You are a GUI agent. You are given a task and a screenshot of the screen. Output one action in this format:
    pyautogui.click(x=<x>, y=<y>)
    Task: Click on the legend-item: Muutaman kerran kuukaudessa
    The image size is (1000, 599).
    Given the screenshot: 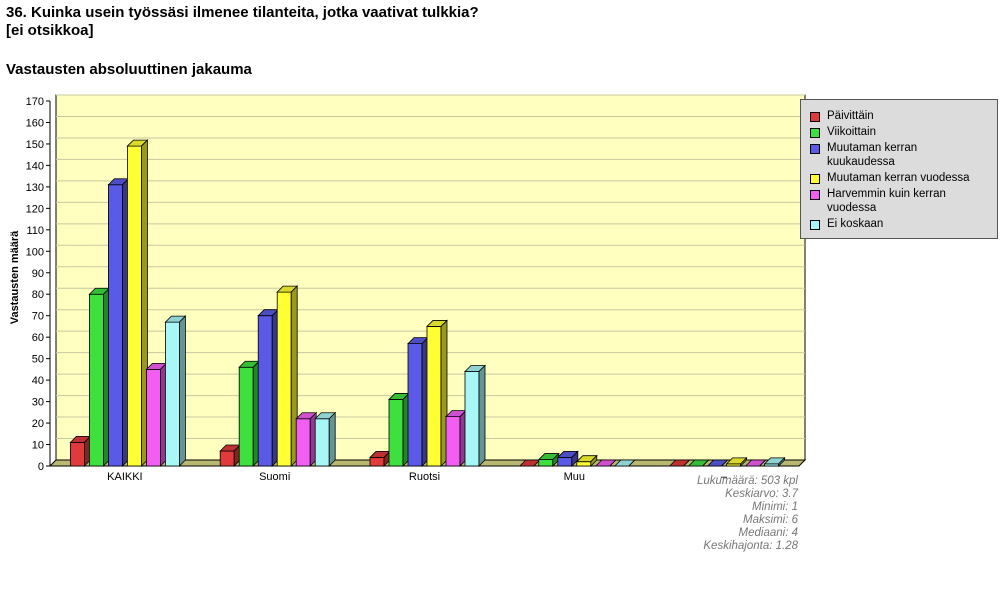 What is the action you would take?
    pyautogui.click(x=903, y=155)
    